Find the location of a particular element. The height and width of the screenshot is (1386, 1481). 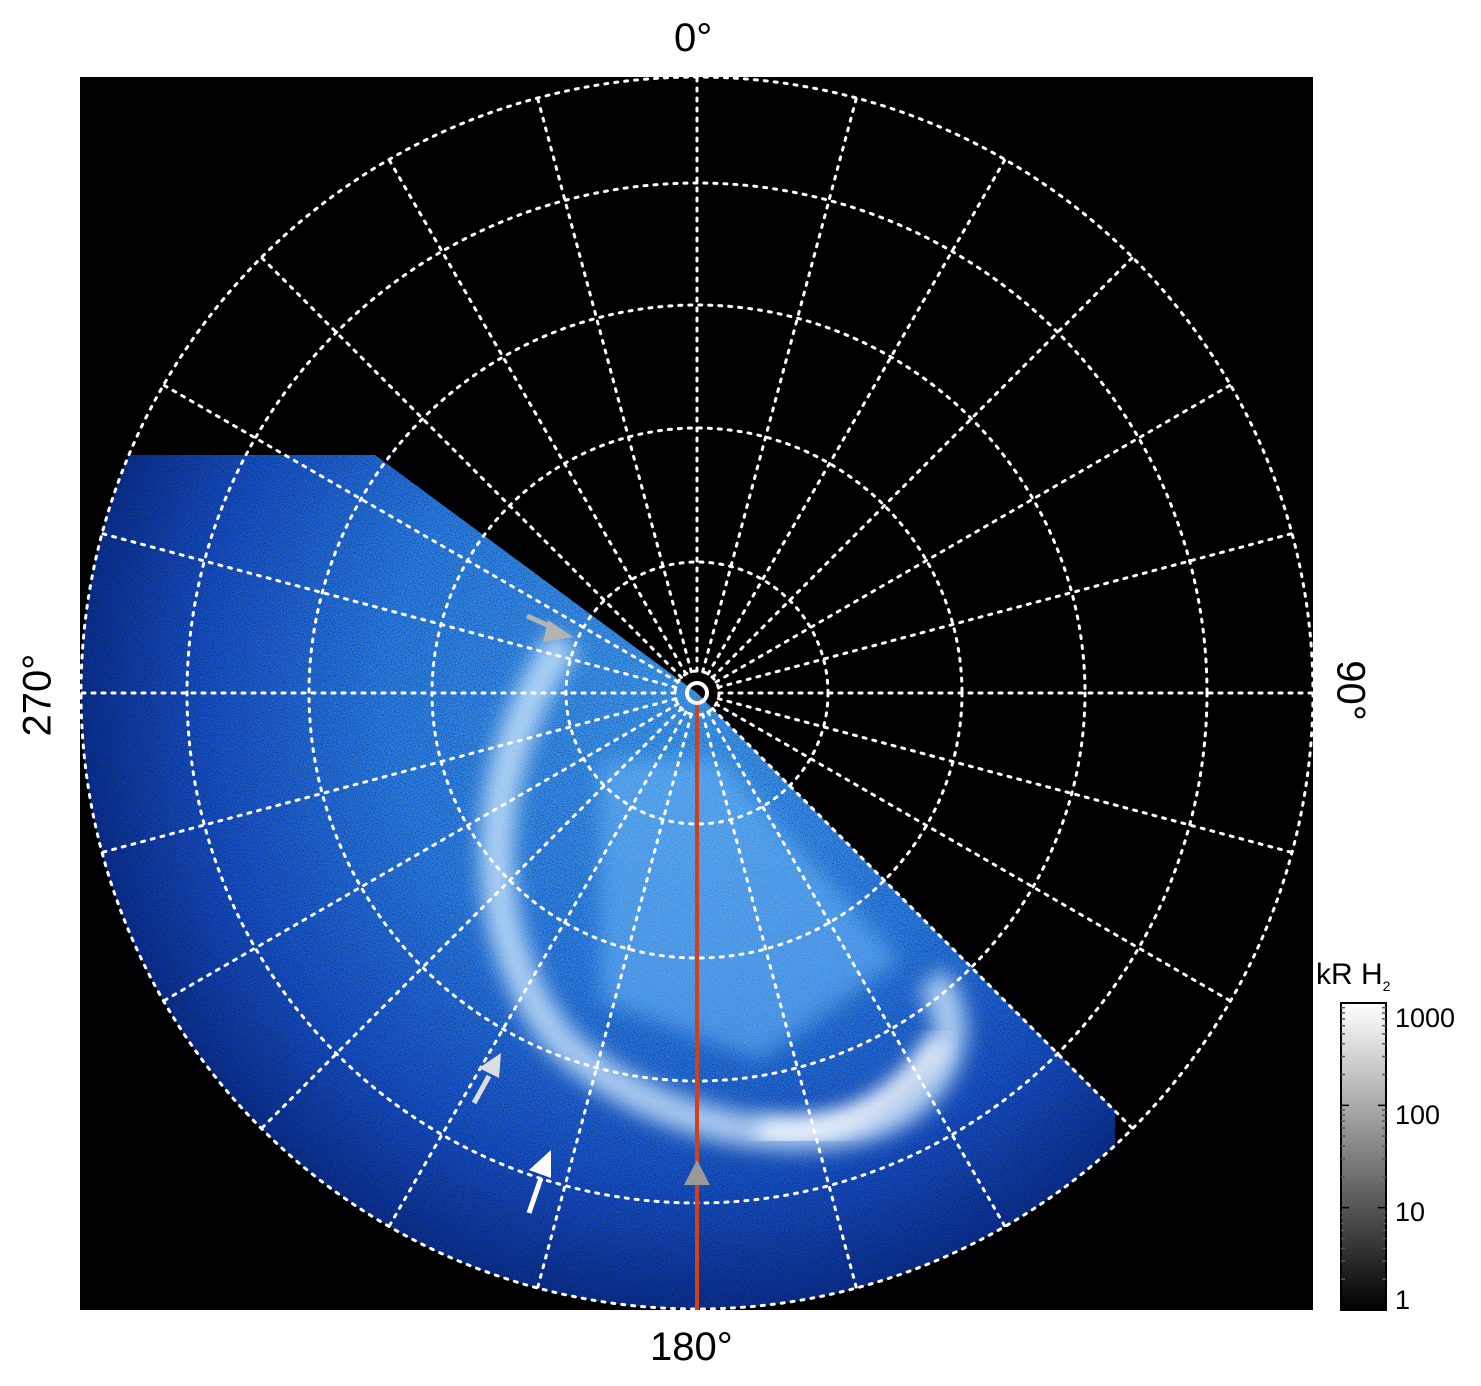

white-arrow-upper is located at coordinates (486, 1079).